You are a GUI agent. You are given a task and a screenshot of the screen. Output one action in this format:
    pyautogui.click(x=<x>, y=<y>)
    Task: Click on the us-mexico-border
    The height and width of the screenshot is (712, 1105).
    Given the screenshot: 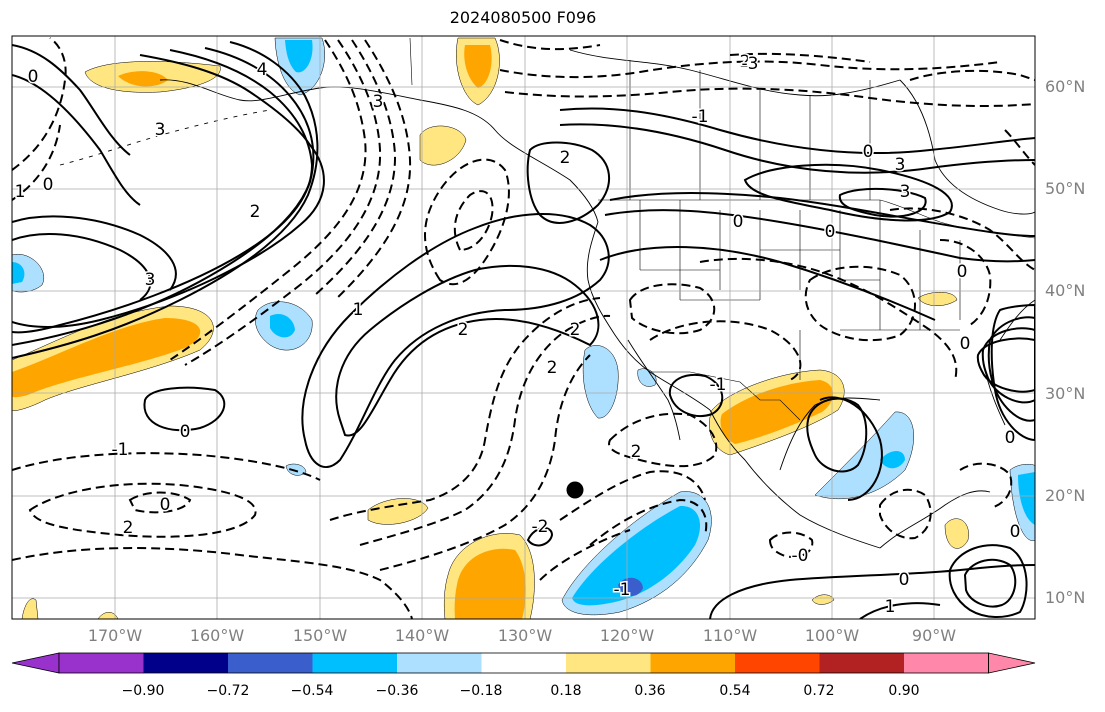 What is the action you would take?
    pyautogui.click(x=725, y=396)
    